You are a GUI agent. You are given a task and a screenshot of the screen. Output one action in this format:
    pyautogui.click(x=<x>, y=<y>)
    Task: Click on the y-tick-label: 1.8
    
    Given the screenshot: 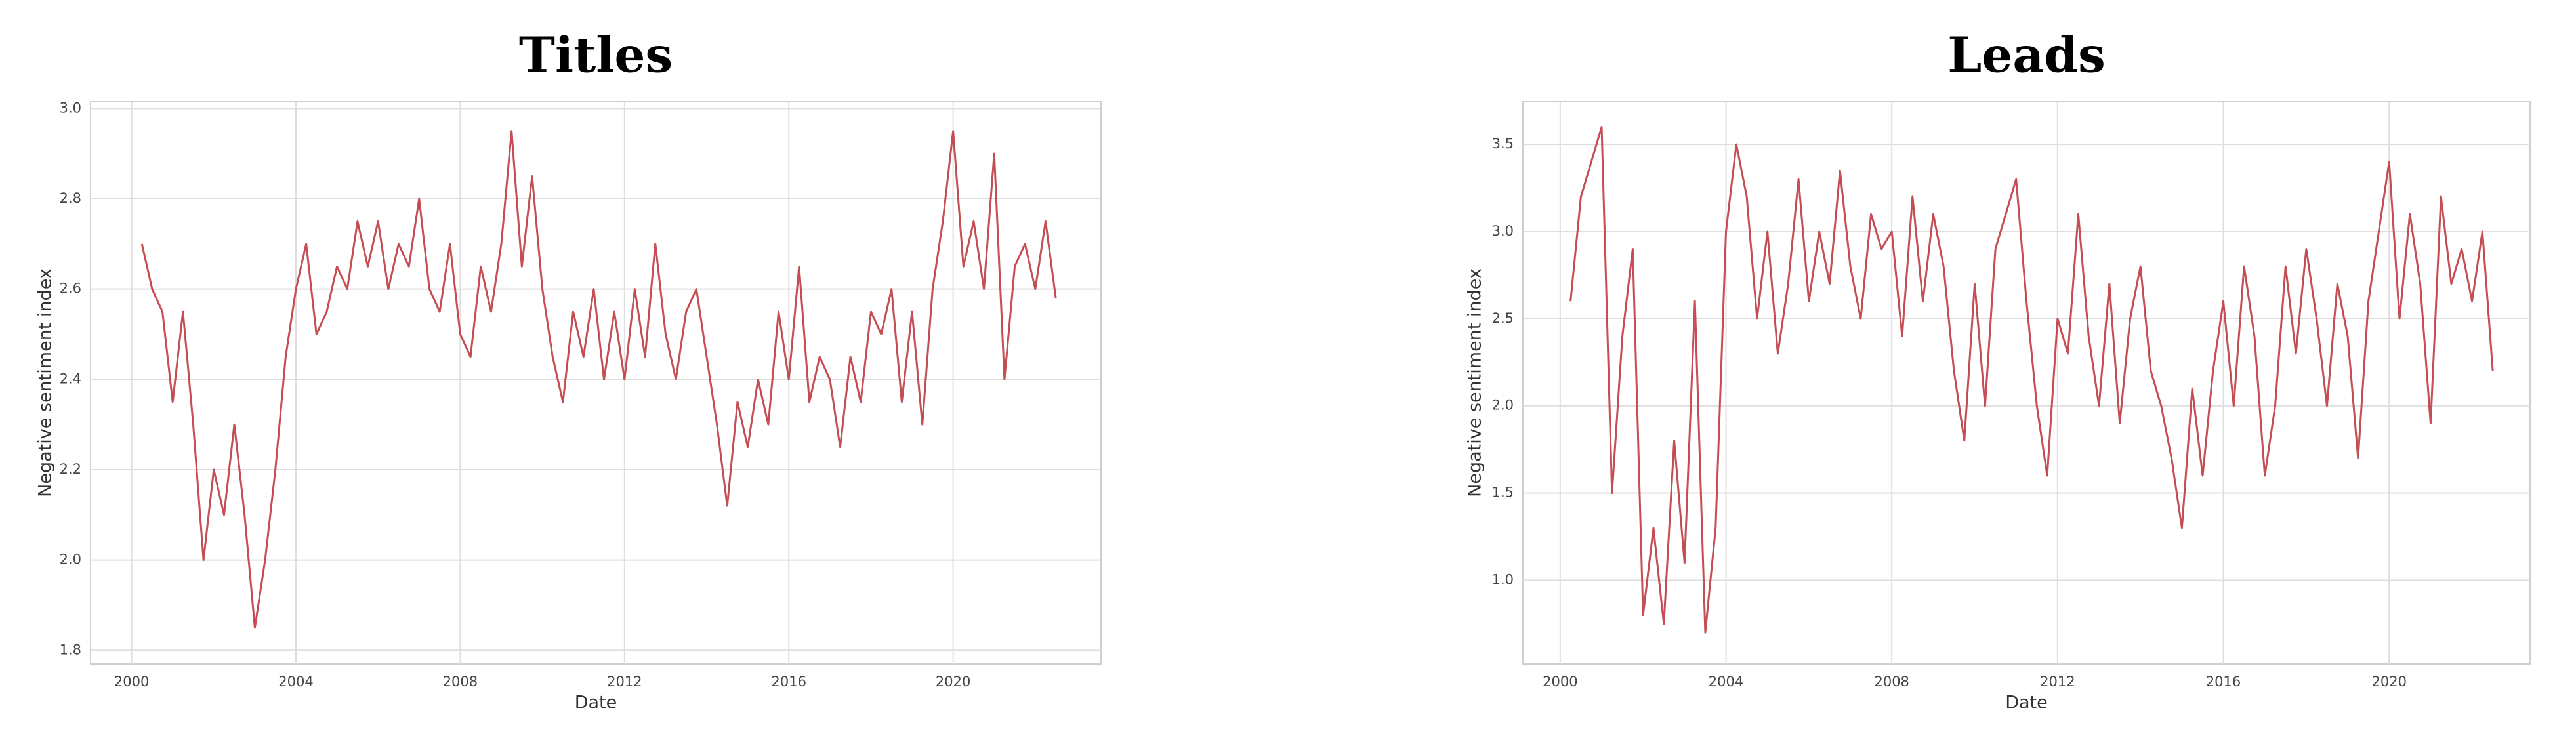 What is the action you would take?
    pyautogui.click(x=71, y=649)
    